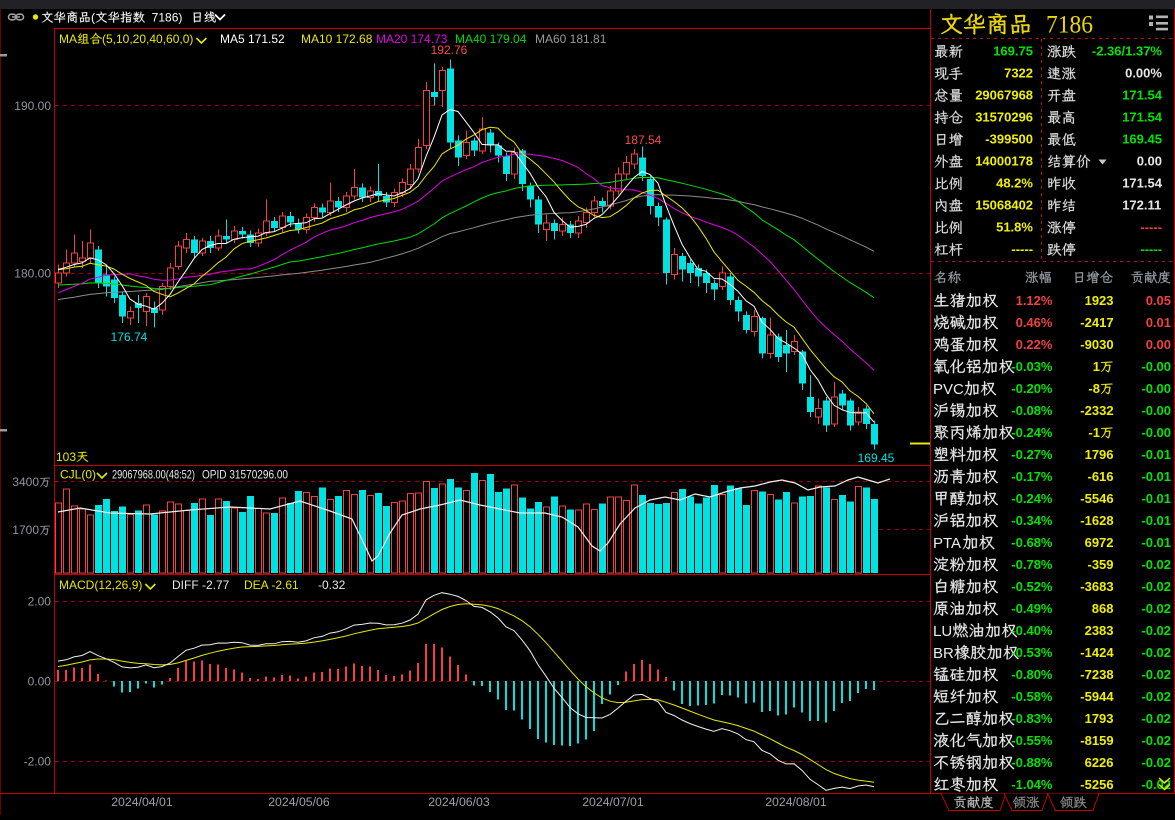  I want to click on svg-text: 0.00%, so click(1143, 73).